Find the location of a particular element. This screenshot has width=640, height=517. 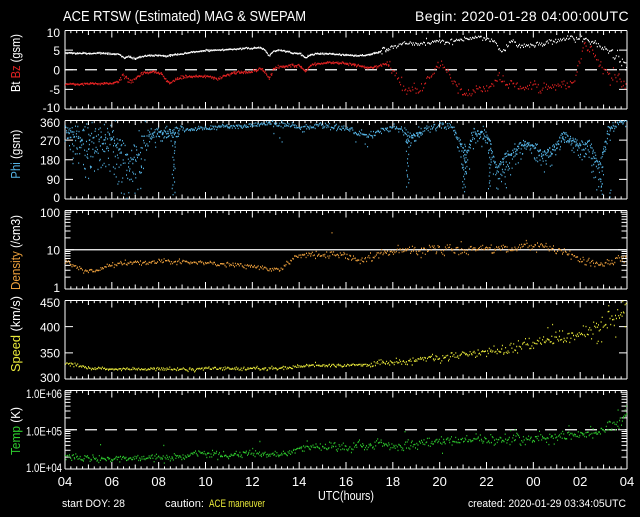

svg-text: 16 is located at coordinates (346, 481).